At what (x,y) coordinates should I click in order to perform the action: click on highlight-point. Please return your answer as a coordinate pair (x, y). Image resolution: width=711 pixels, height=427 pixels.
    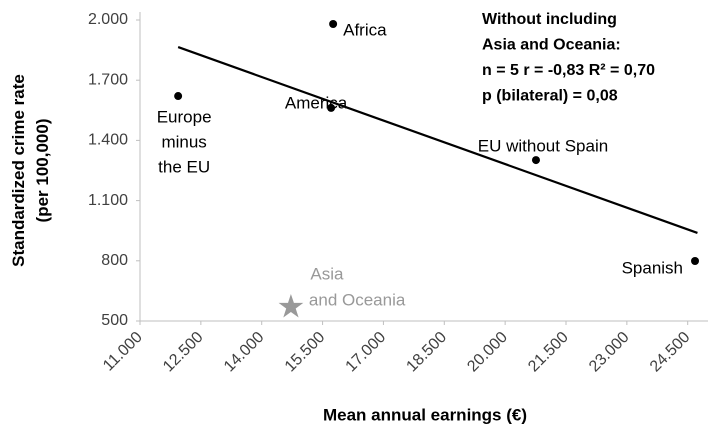
    Looking at the image, I should click on (291, 306).